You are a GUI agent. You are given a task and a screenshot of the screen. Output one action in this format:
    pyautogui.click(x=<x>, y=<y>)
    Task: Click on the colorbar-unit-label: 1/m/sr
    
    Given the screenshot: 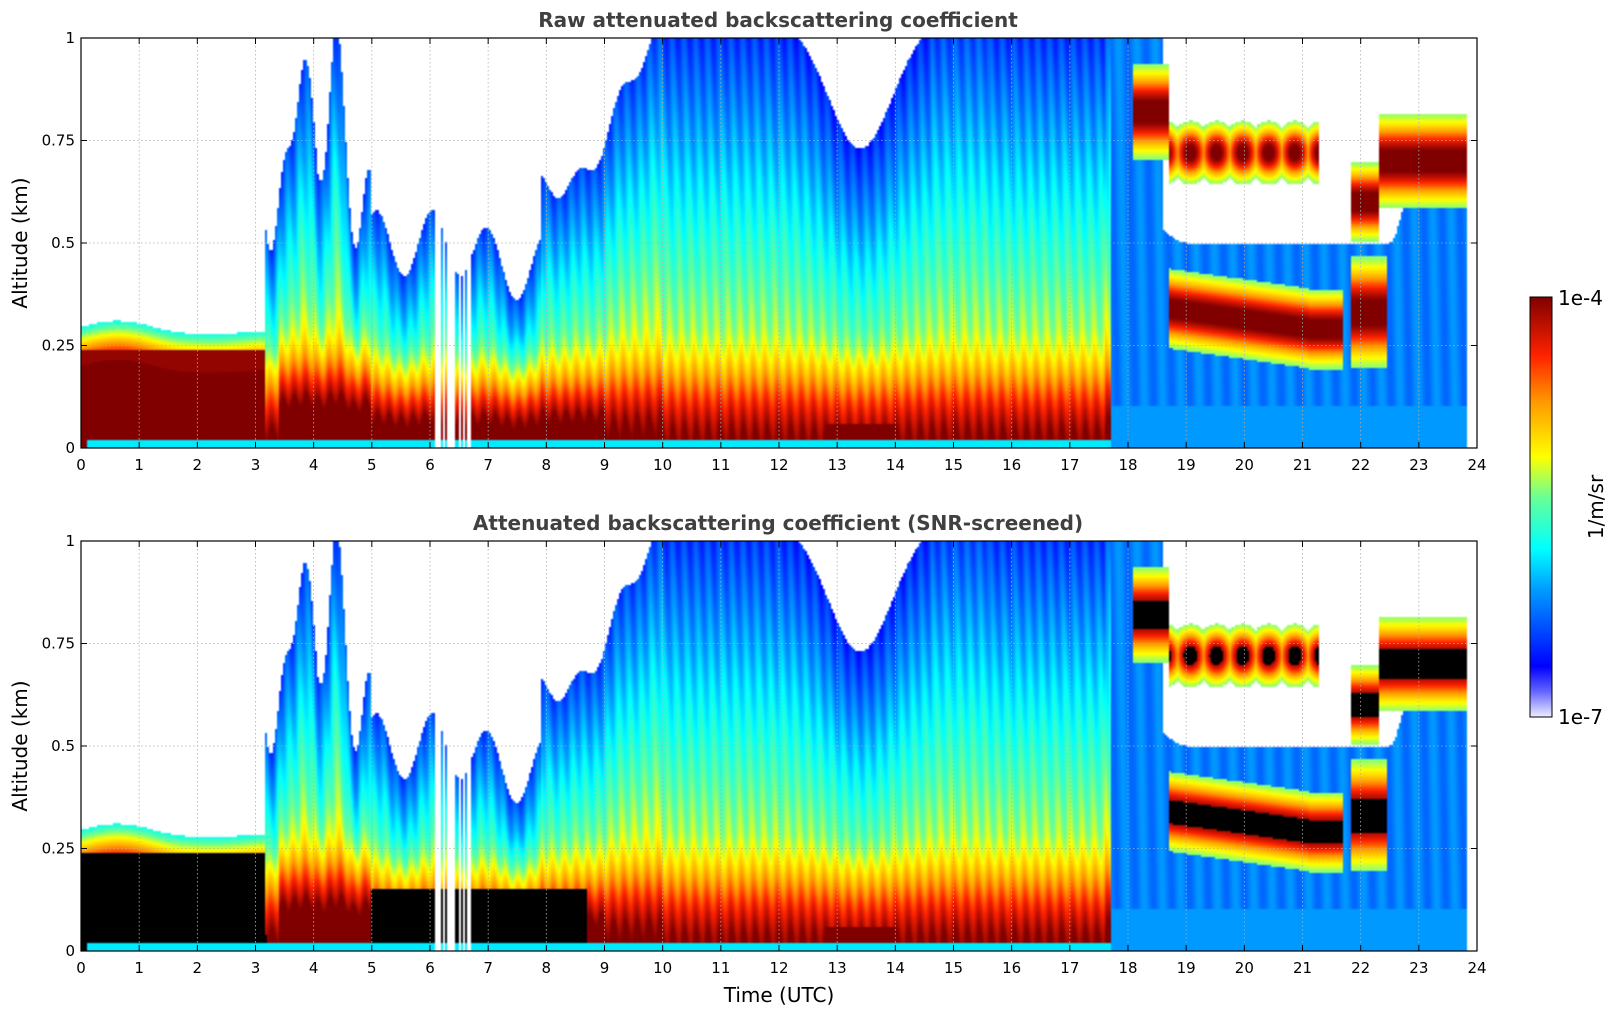 What is the action you would take?
    pyautogui.click(x=1596, y=506)
    